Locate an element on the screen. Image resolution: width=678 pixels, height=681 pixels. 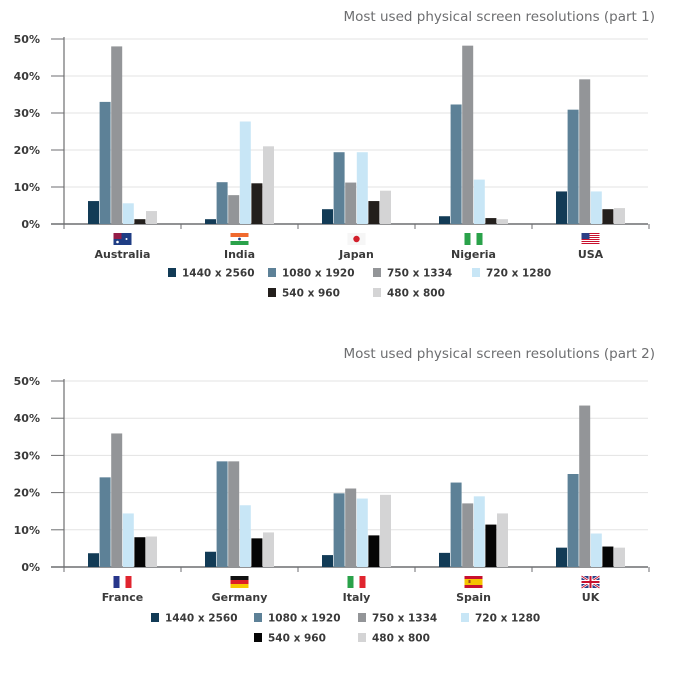
flag-france-icon is located at coordinates (122, 582).